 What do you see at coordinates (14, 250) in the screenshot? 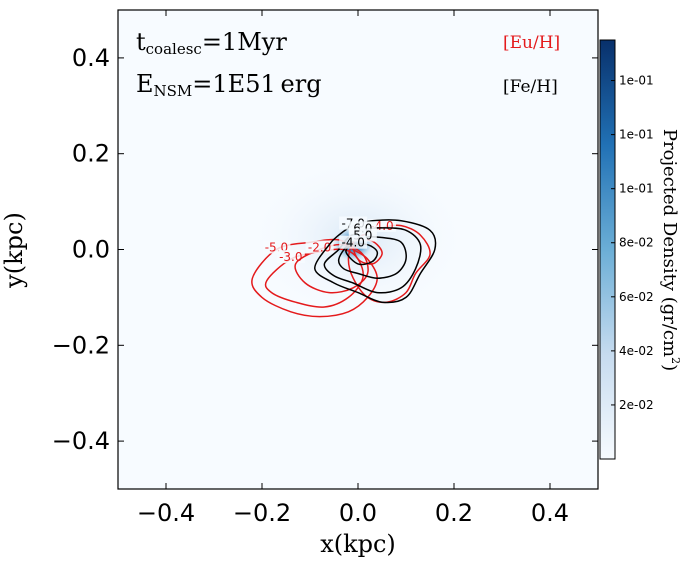
I see `y-axis-label: y(kpc)` at bounding box center [14, 250].